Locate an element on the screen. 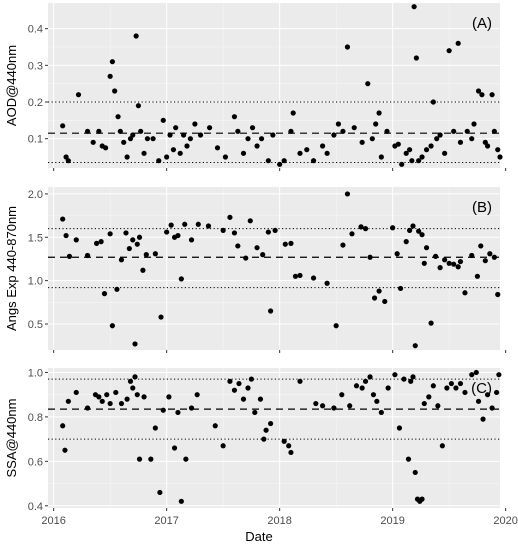 This screenshot has width=518, height=555. y-tick-label: 1.5 is located at coordinates (35, 238).